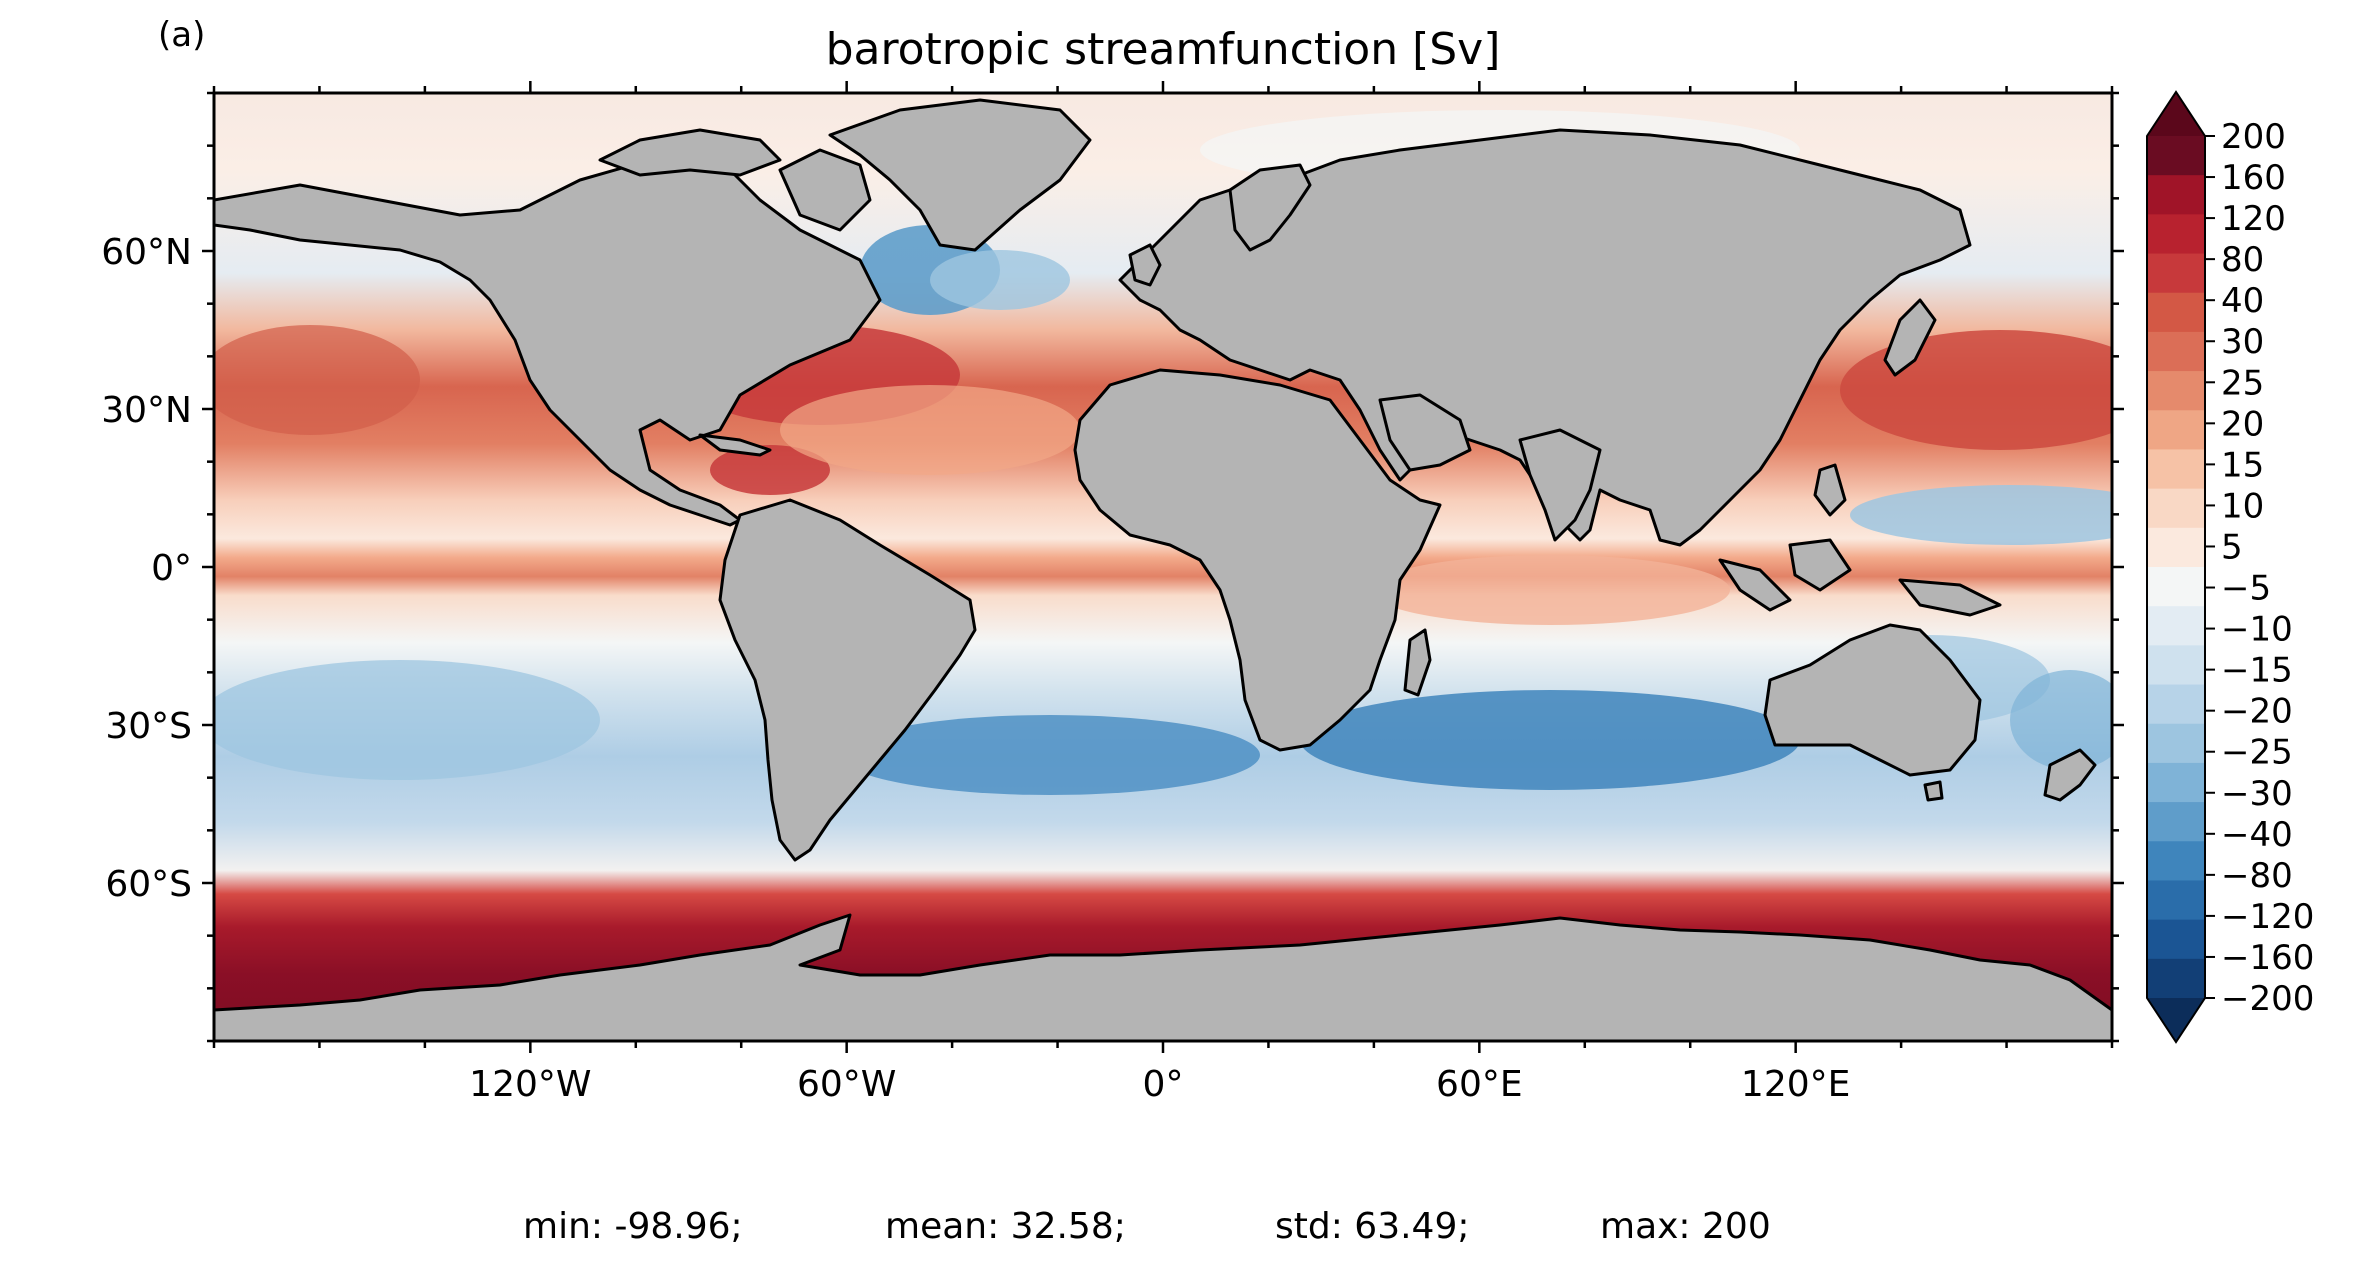 This screenshot has width=2362, height=1263. I want to click on colorbar-tick-label: 25, so click(2242, 383).